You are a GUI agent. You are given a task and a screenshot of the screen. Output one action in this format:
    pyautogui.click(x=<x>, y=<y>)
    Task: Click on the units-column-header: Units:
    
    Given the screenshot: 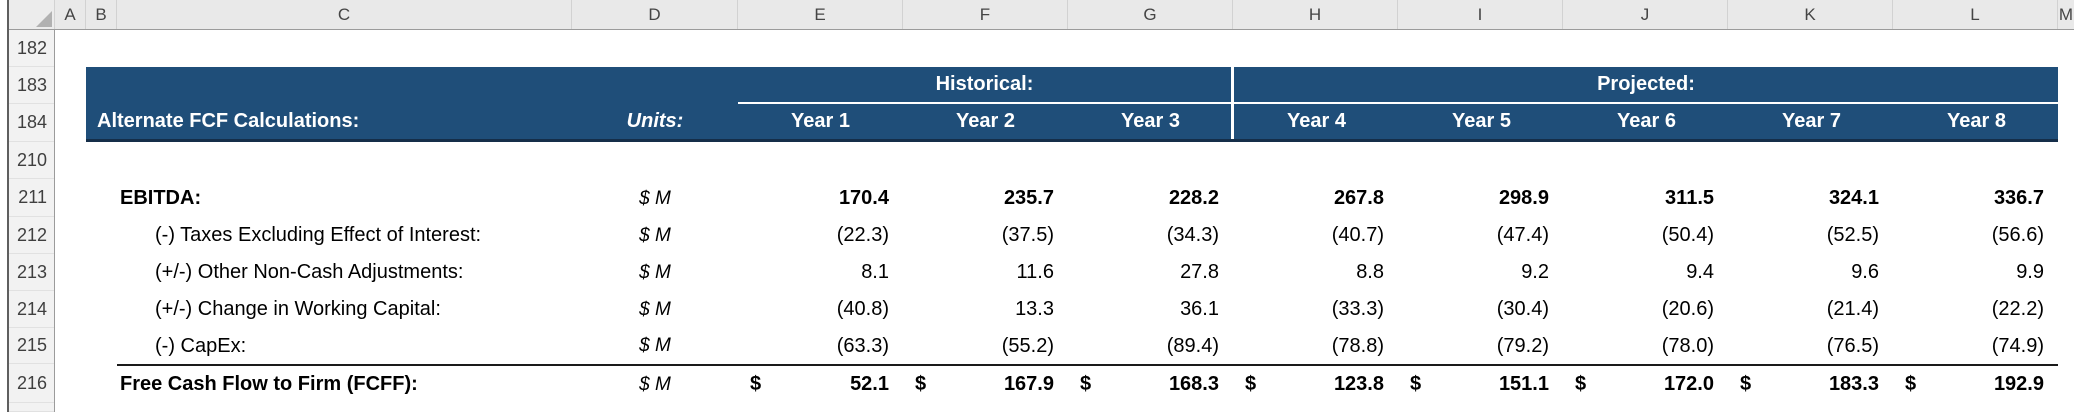 What is the action you would take?
    pyautogui.click(x=655, y=121)
    